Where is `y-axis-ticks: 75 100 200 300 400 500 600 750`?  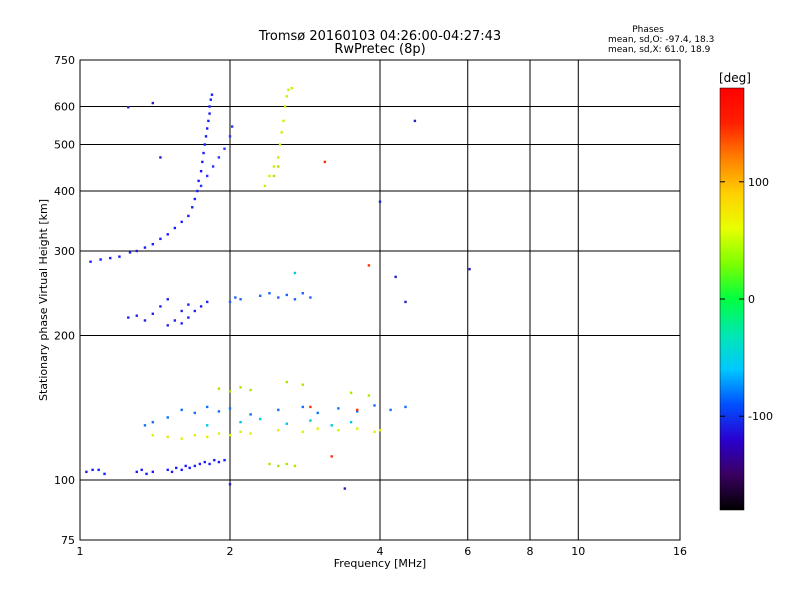
y-axis-ticks: 75 100 200 300 400 500 600 750 is located at coordinates (64, 300).